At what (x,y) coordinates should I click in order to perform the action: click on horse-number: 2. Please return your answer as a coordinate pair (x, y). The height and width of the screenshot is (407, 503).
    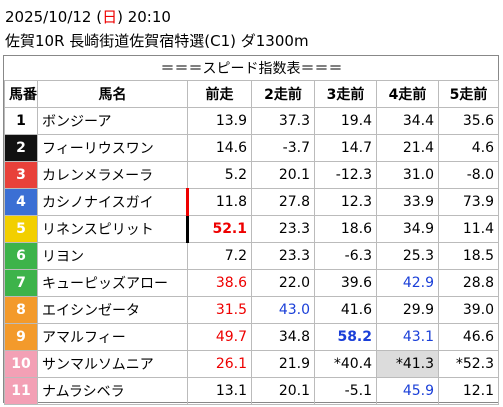
    Looking at the image, I should click on (21, 148).